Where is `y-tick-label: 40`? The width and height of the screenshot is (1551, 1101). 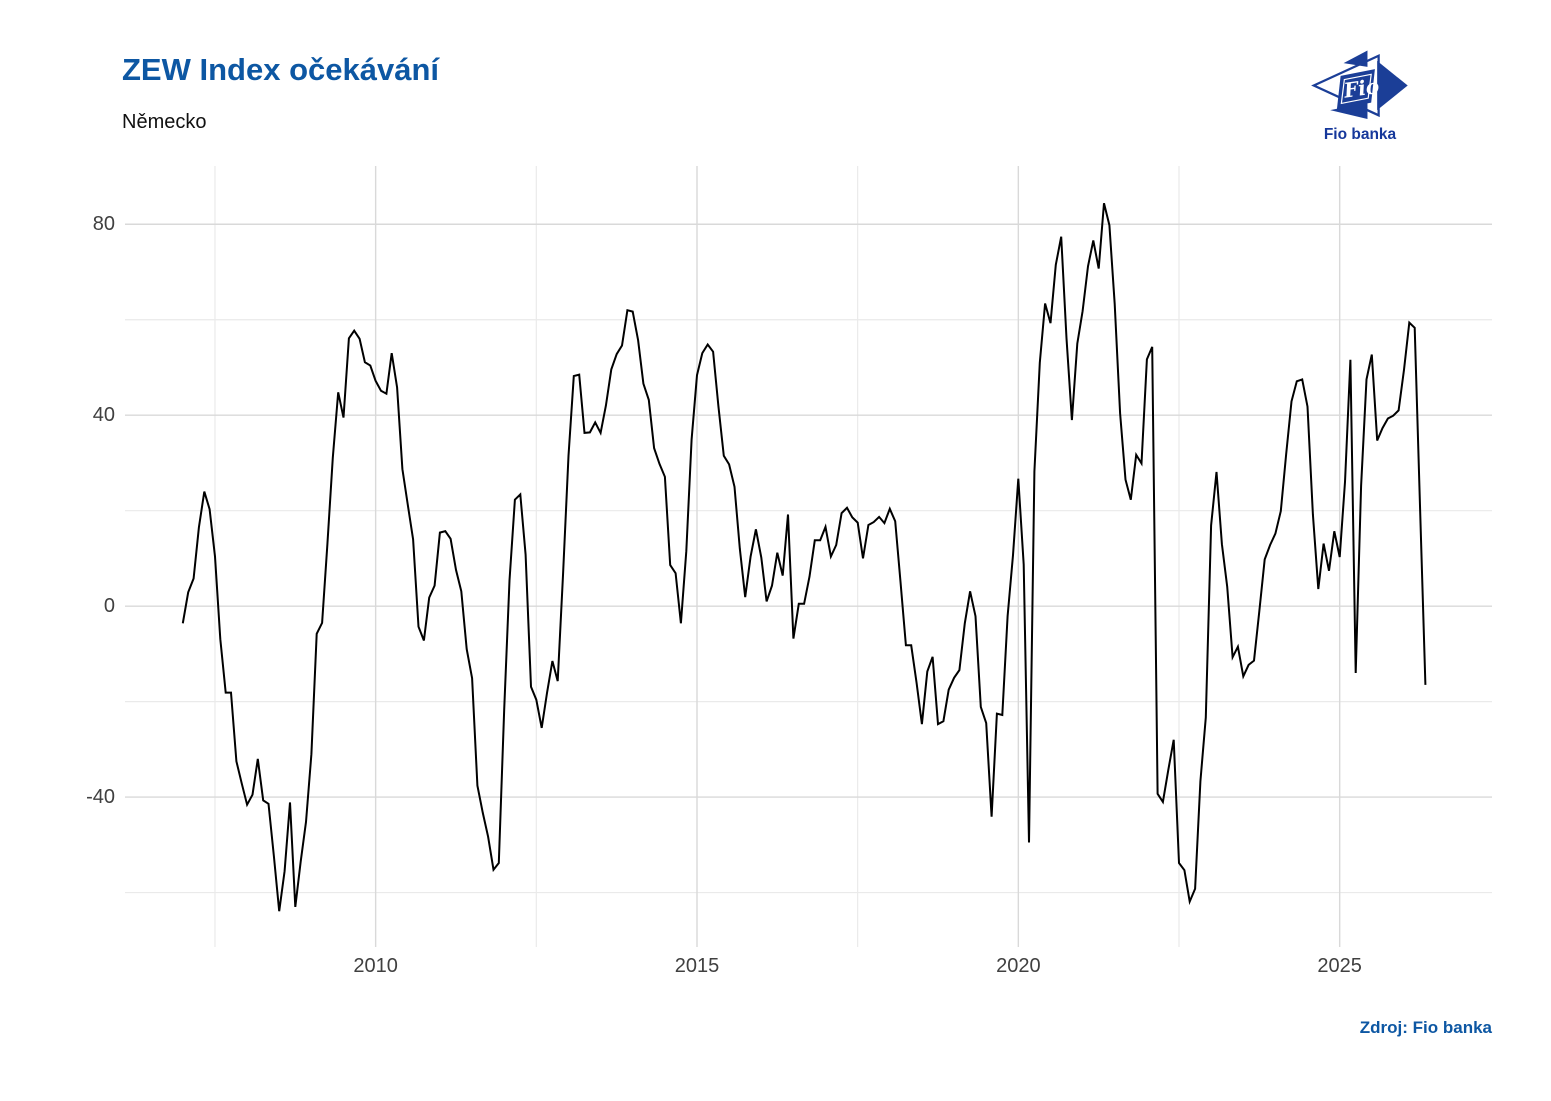 y-tick-label: 40 is located at coordinates (103, 415).